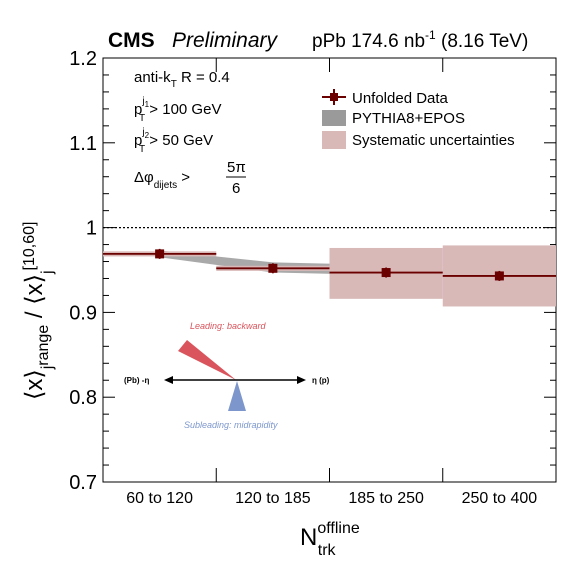 Image resolution: width=580 pixels, height=565 pixels. Describe the element at coordinates (400, 98) in the screenshot. I see `legend-data-label: Unfolded Data` at that location.